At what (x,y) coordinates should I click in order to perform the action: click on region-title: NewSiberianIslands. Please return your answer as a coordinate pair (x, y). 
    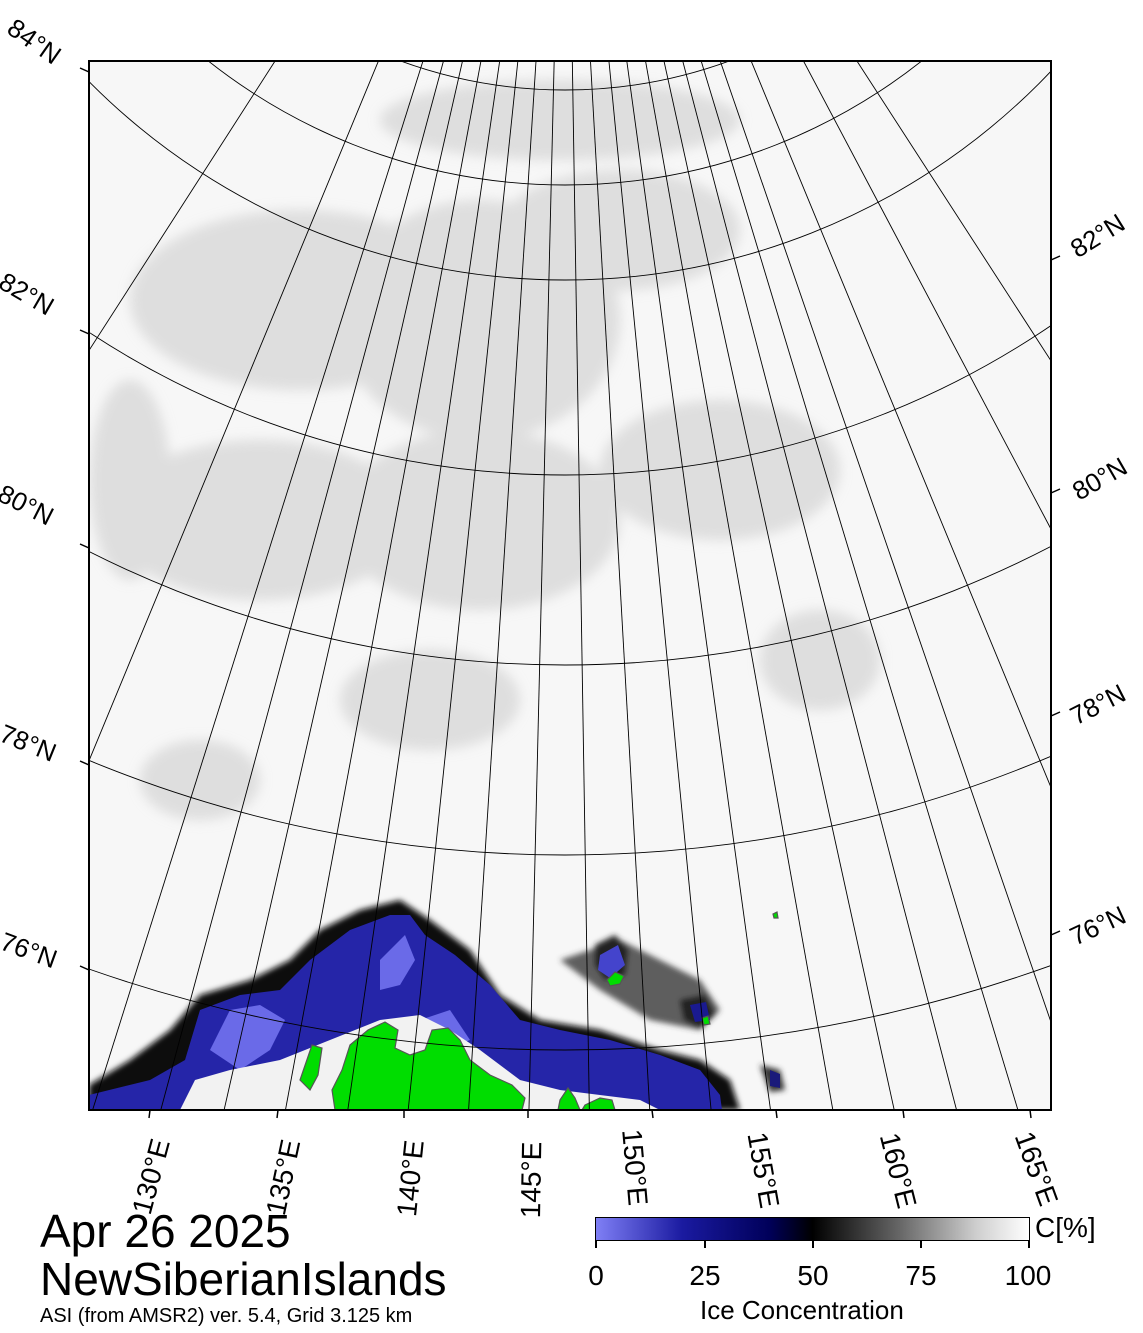
    Looking at the image, I should click on (243, 1279).